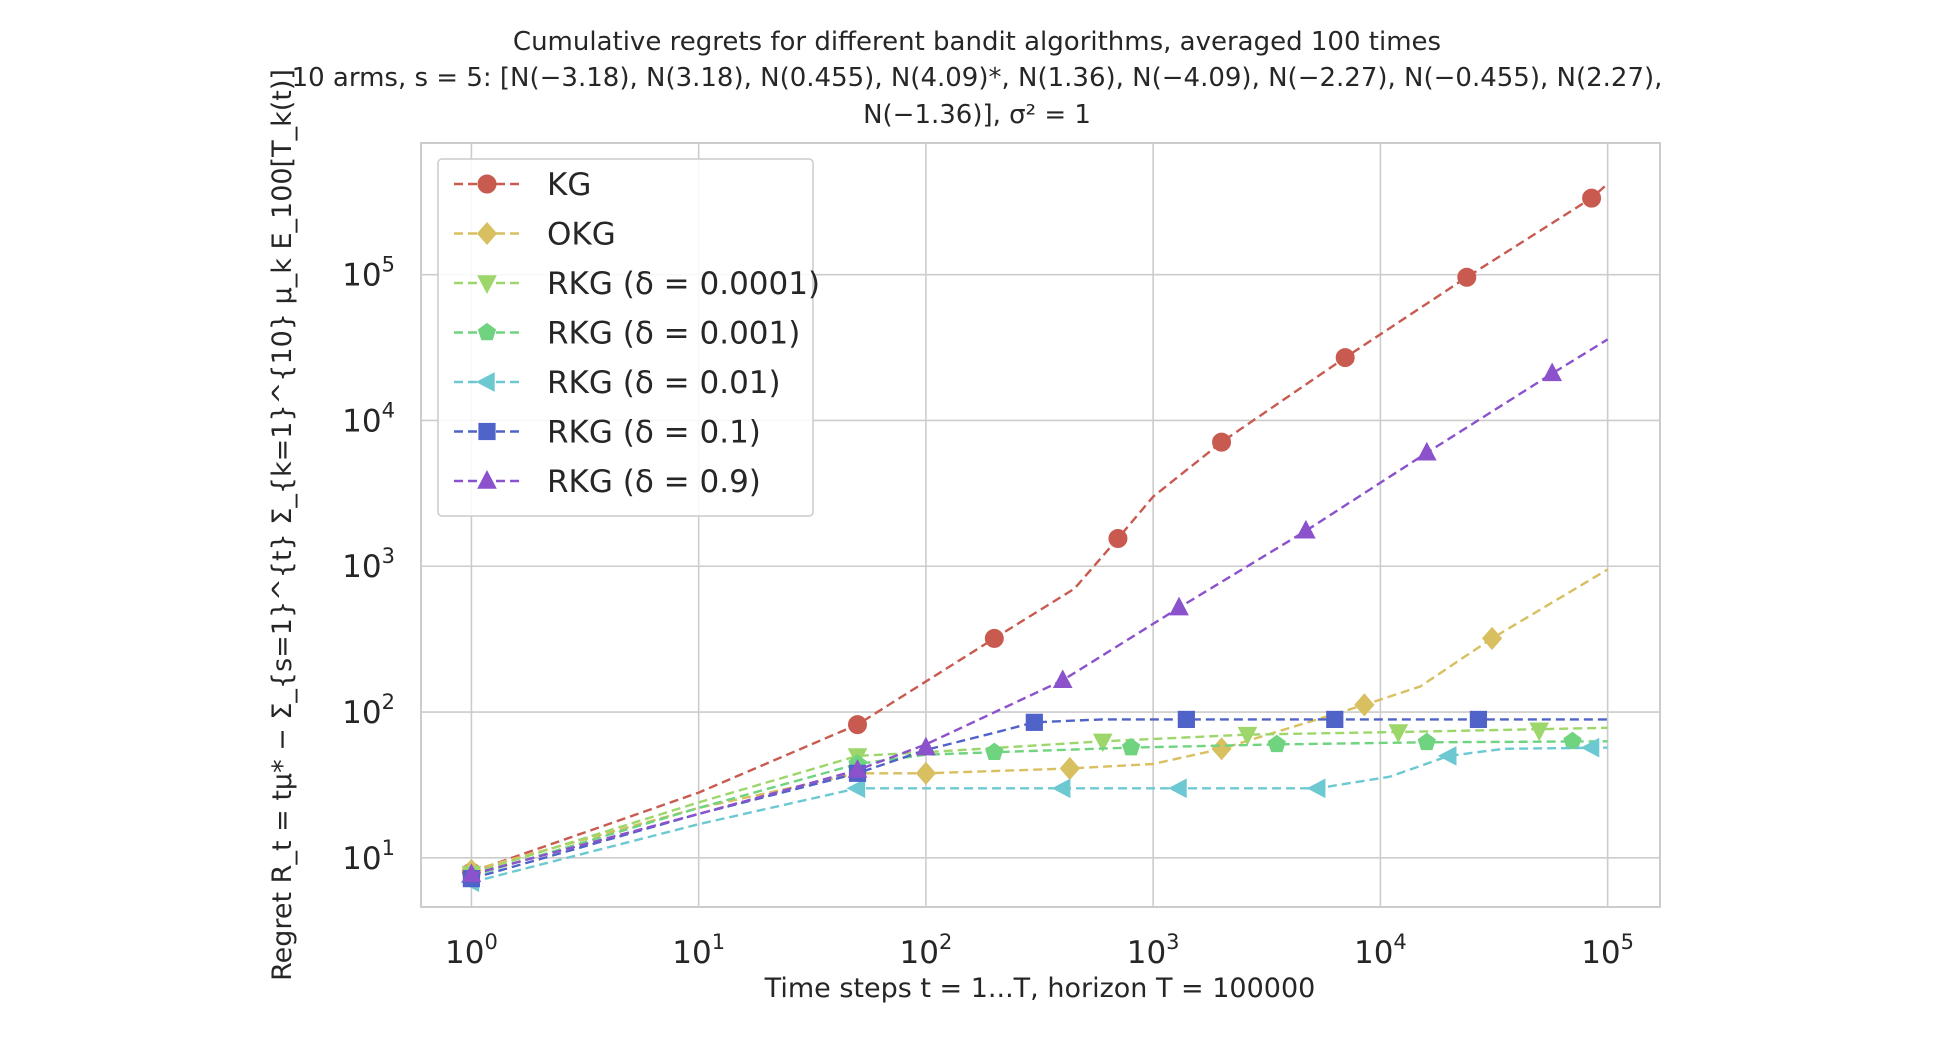  Describe the element at coordinates (1607, 950) in the screenshot. I see `x-tick-label: 10⁵` at that location.